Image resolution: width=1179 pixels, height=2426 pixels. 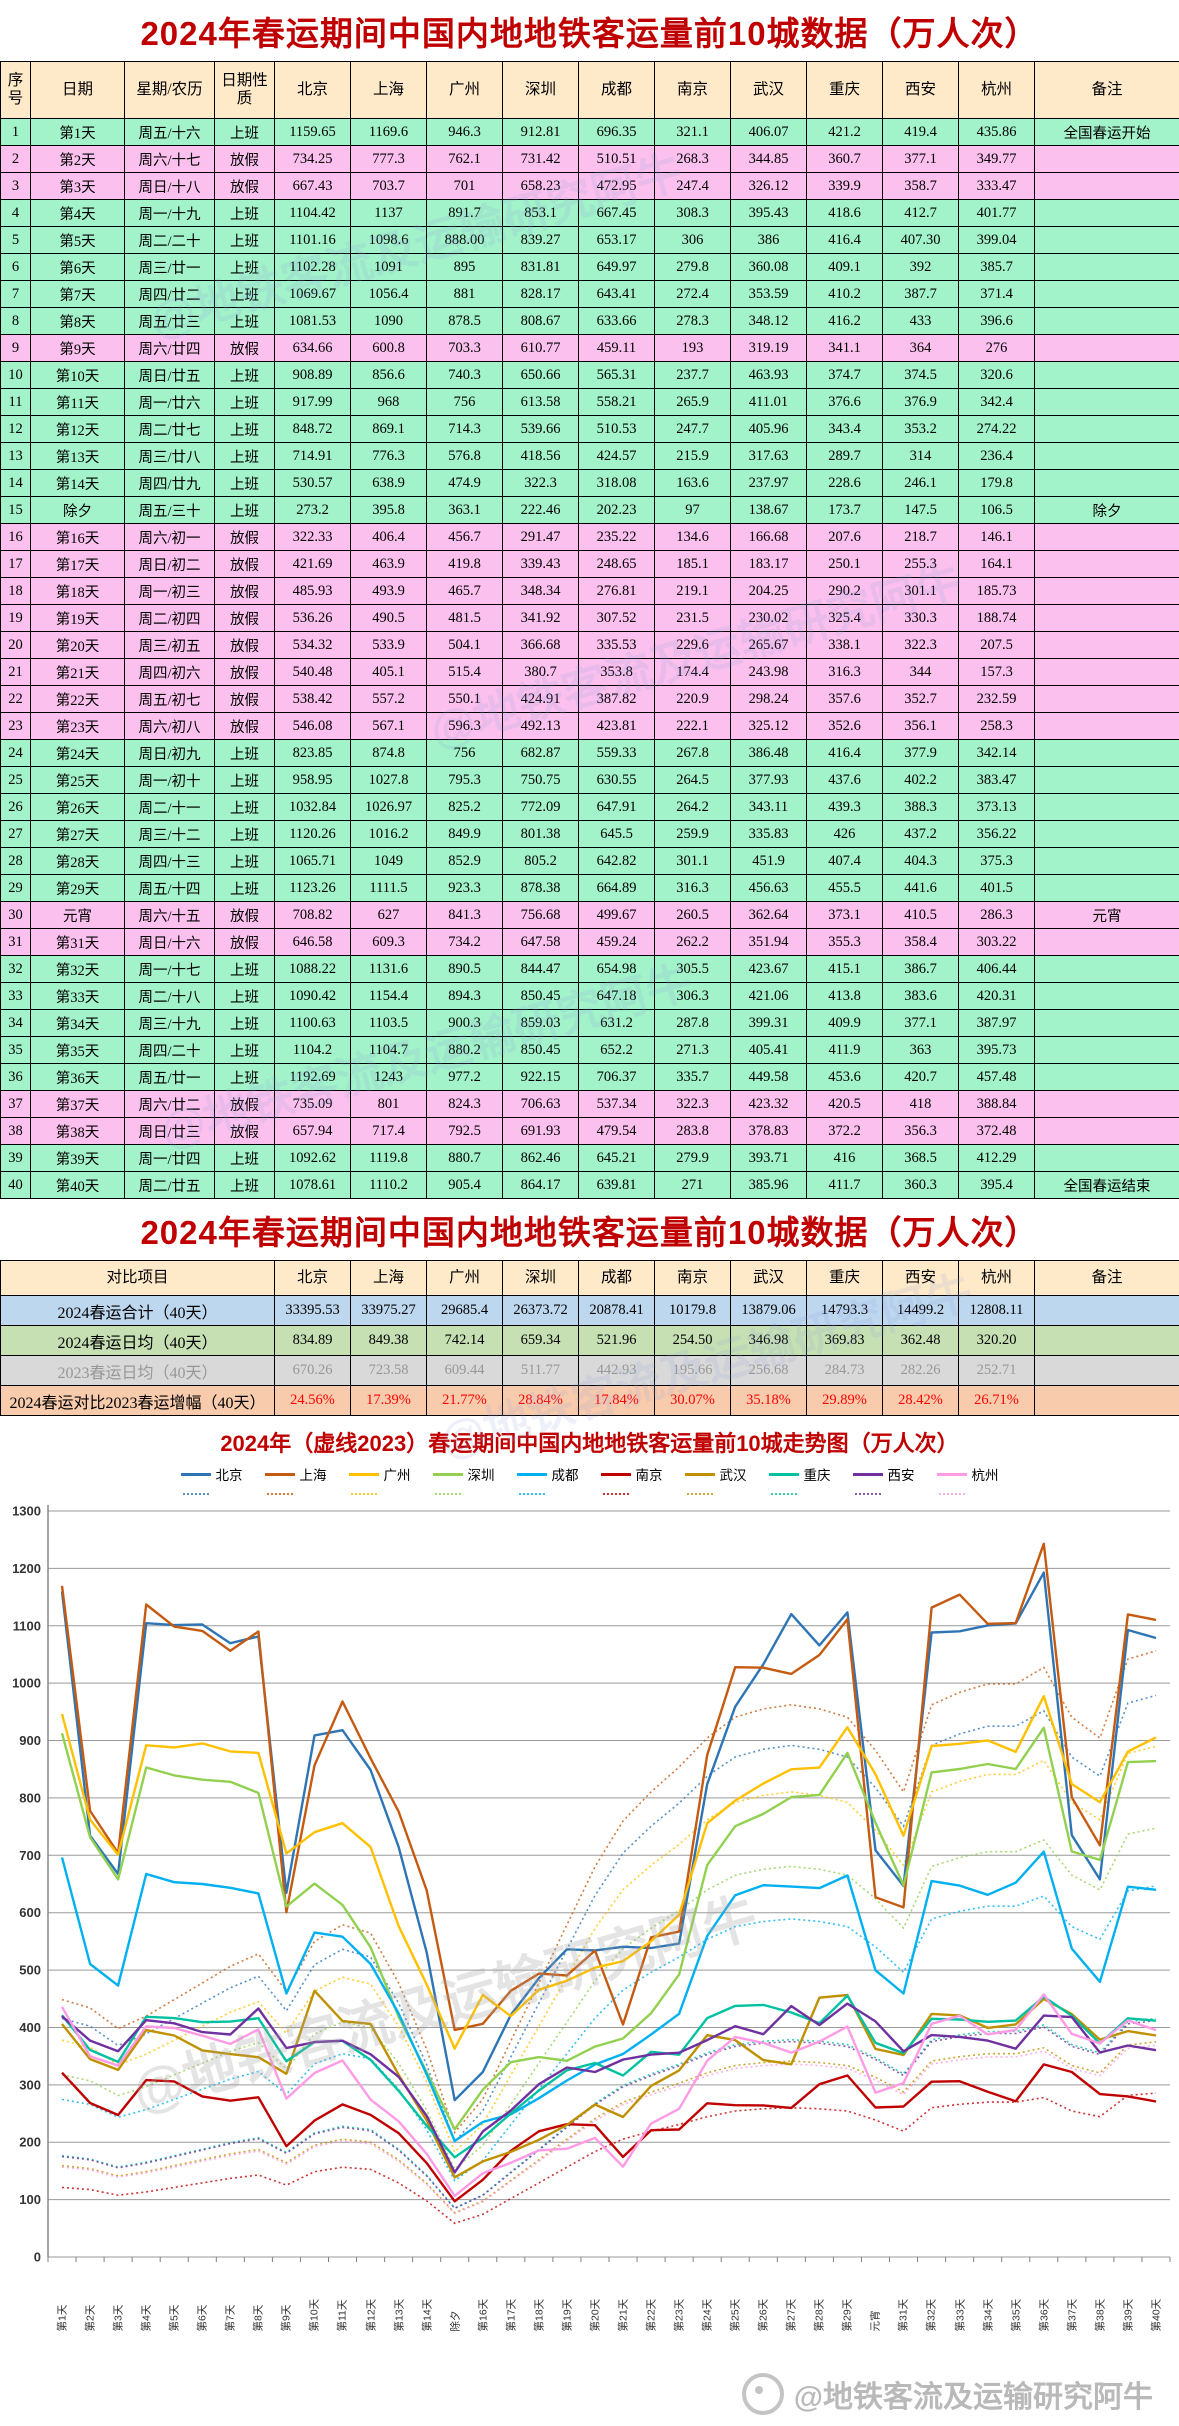 I want to click on val-shenzhen: 539.66, so click(x=541, y=429).